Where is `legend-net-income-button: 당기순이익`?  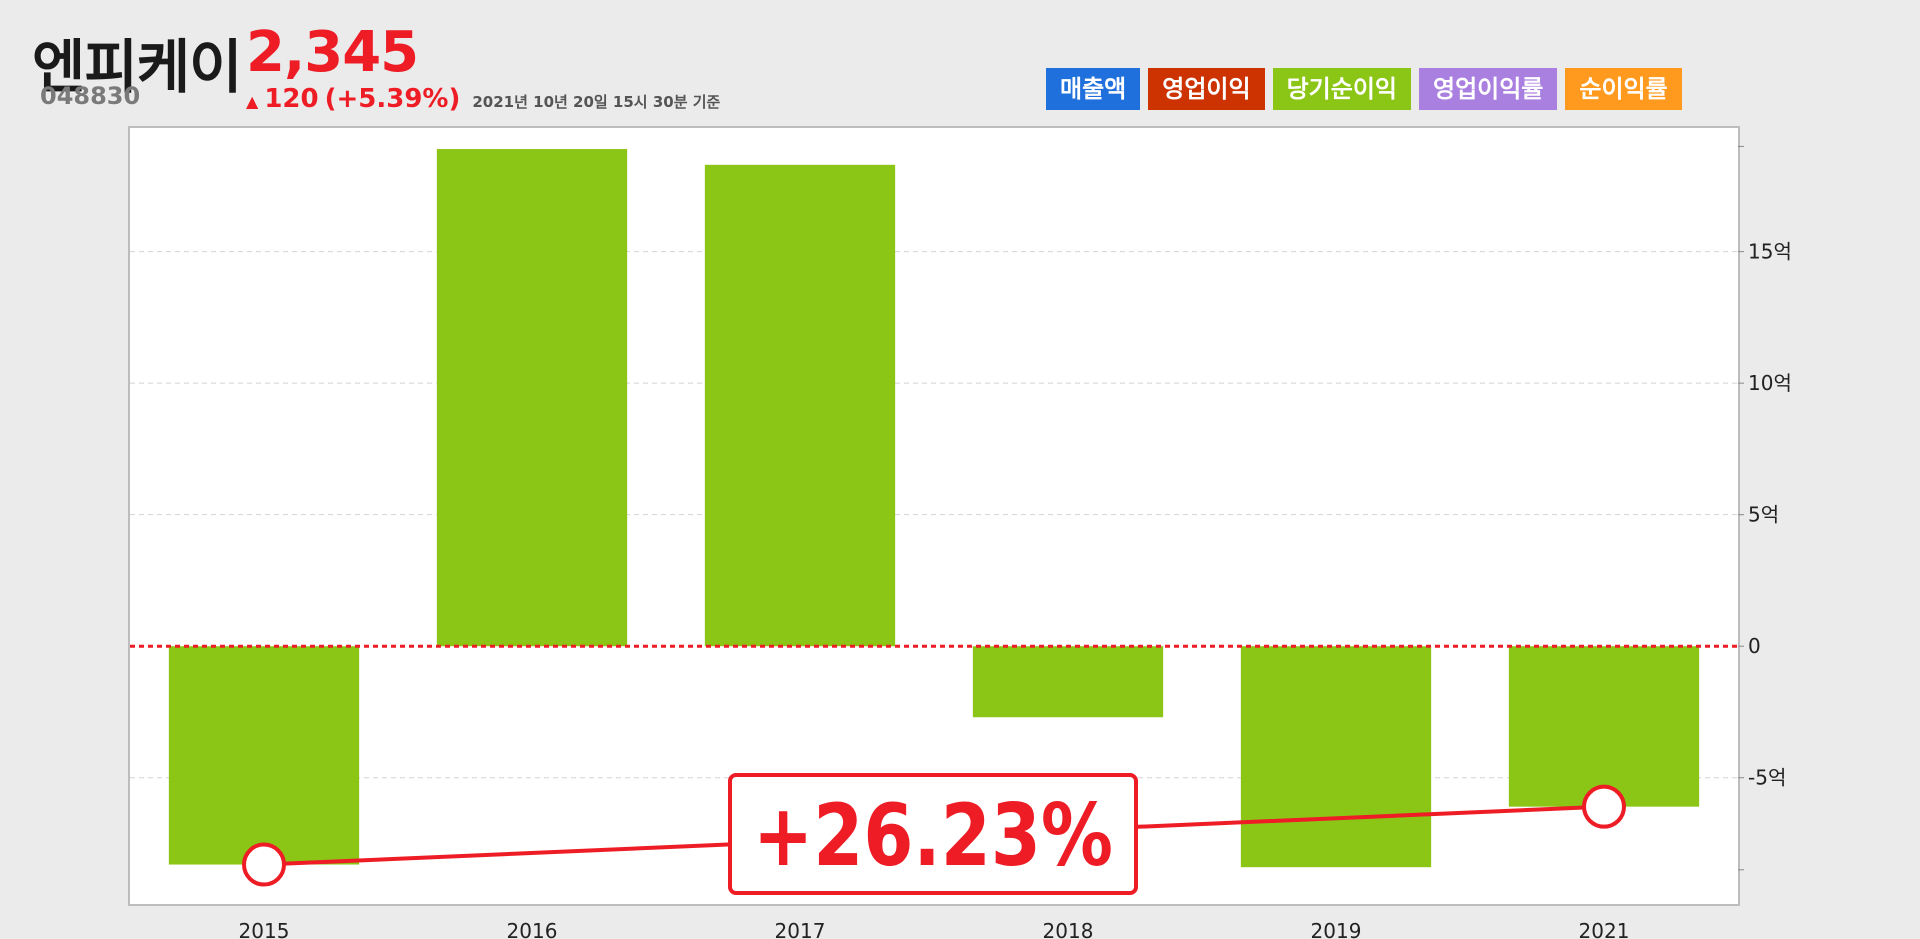
legend-net-income-button: 당기순이익 is located at coordinates (1341, 89).